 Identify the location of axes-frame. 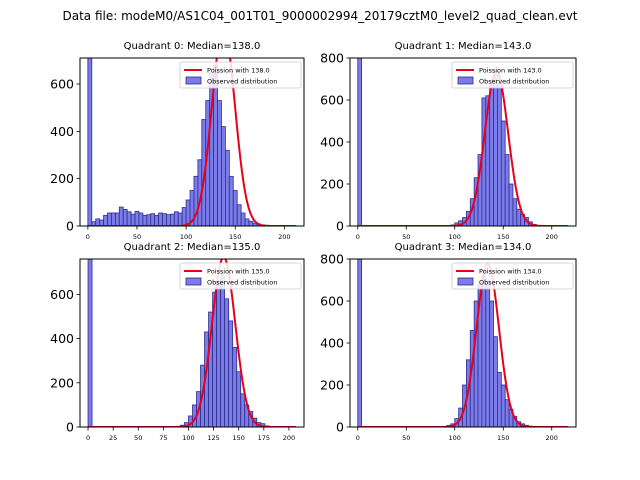
(192, 343).